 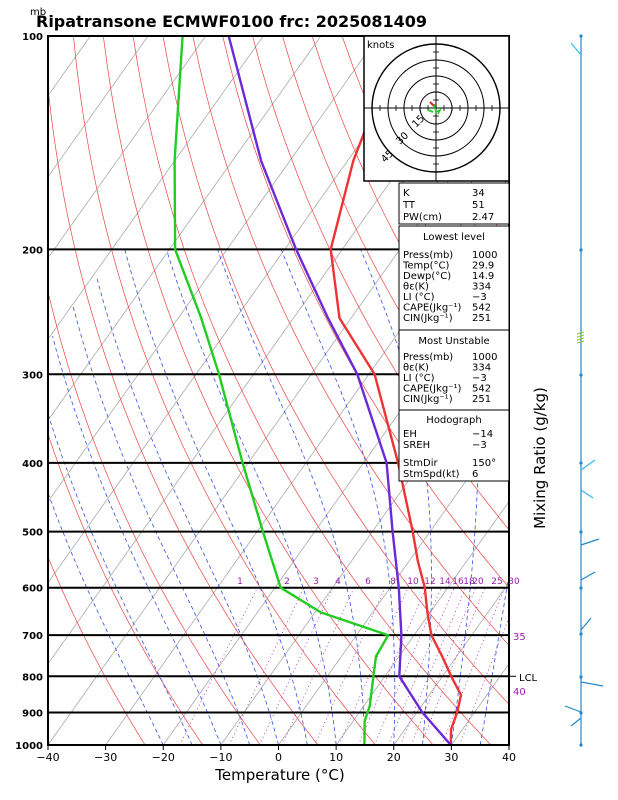 I want to click on pressure-tick-label: 400, so click(x=32, y=464).